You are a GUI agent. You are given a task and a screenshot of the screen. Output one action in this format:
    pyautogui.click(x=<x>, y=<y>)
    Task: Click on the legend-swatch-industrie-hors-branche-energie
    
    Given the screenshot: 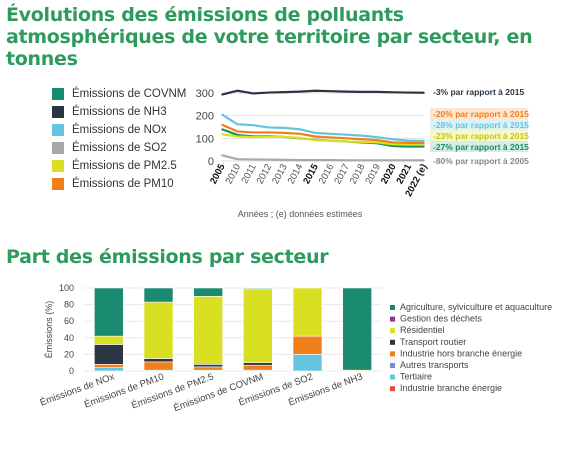 What is the action you would take?
    pyautogui.click(x=392, y=354)
    